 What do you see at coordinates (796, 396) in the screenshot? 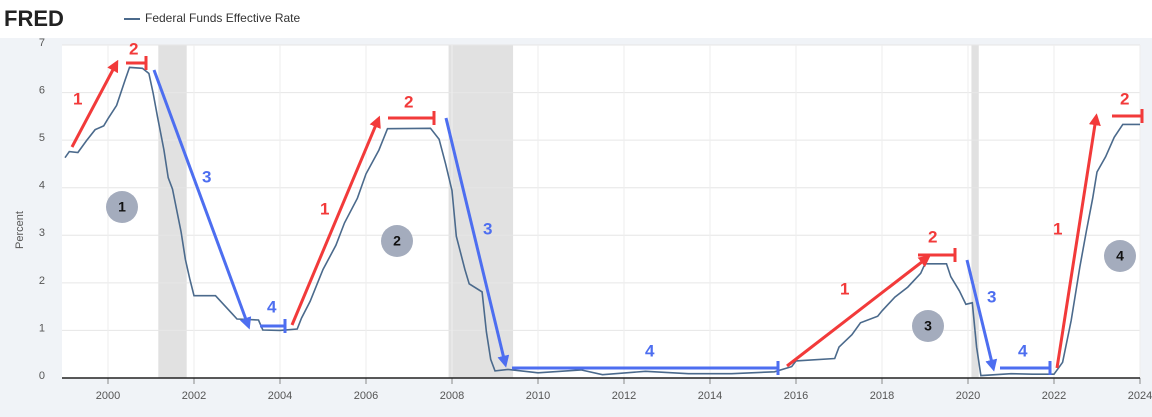
I see `x-tick-label: 2016` at bounding box center [796, 396].